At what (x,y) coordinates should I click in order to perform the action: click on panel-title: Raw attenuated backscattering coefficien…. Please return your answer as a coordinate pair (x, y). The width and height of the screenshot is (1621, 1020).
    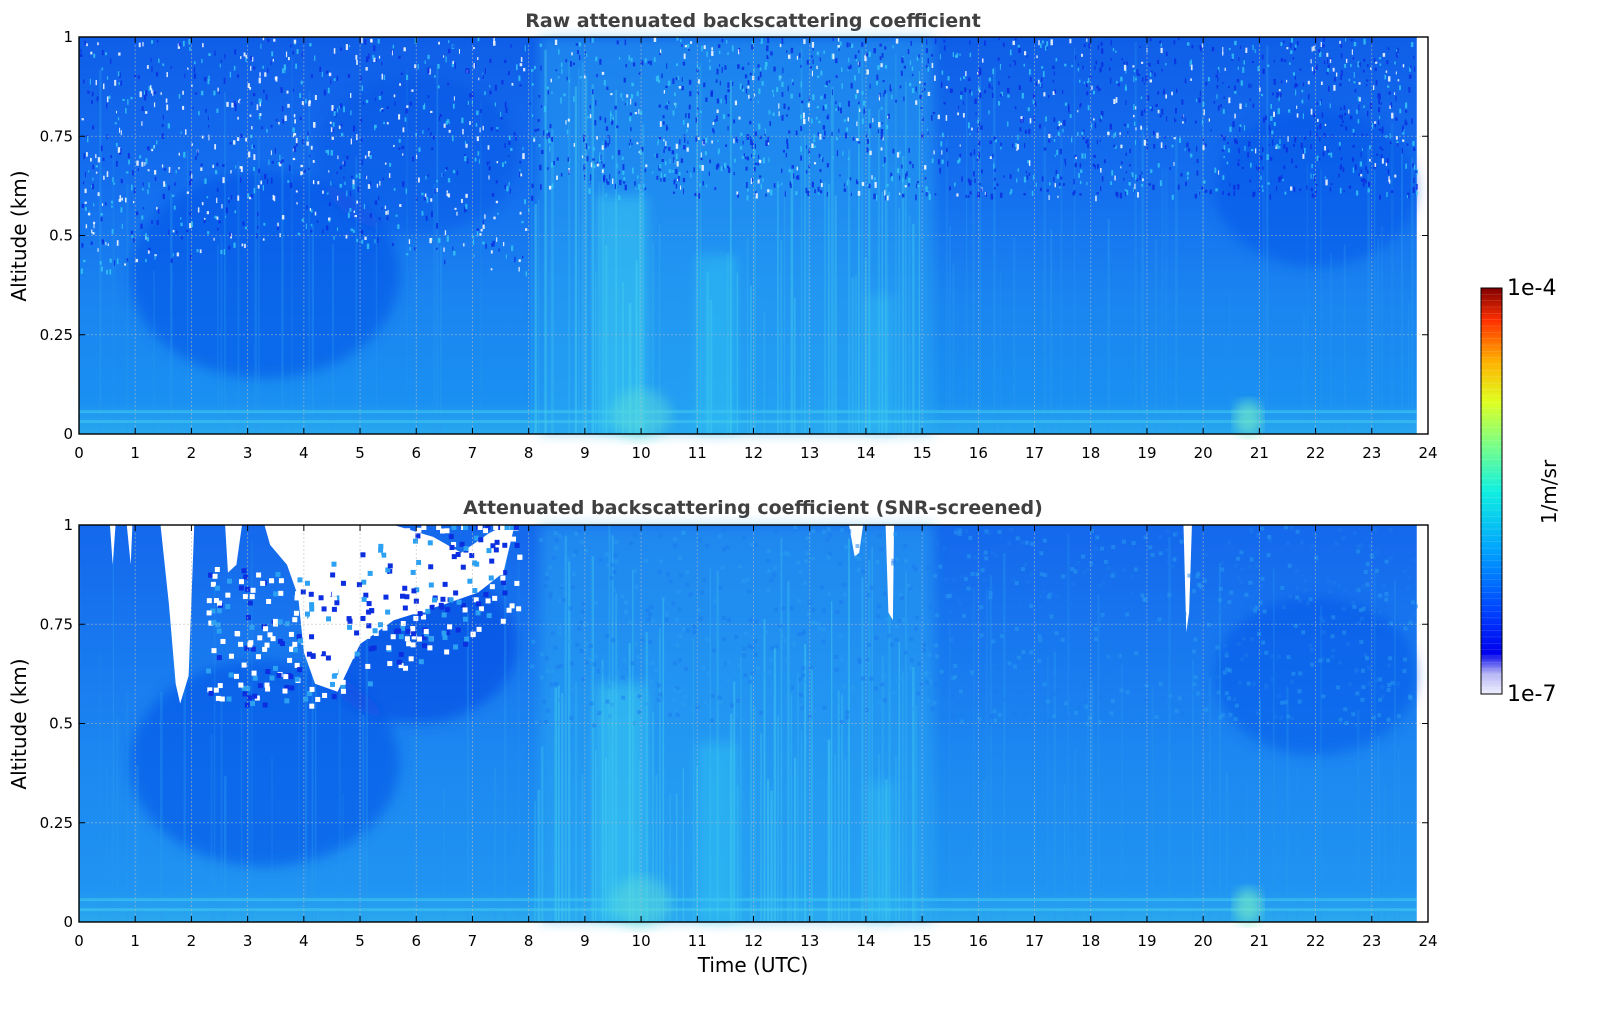
    Looking at the image, I should click on (753, 21).